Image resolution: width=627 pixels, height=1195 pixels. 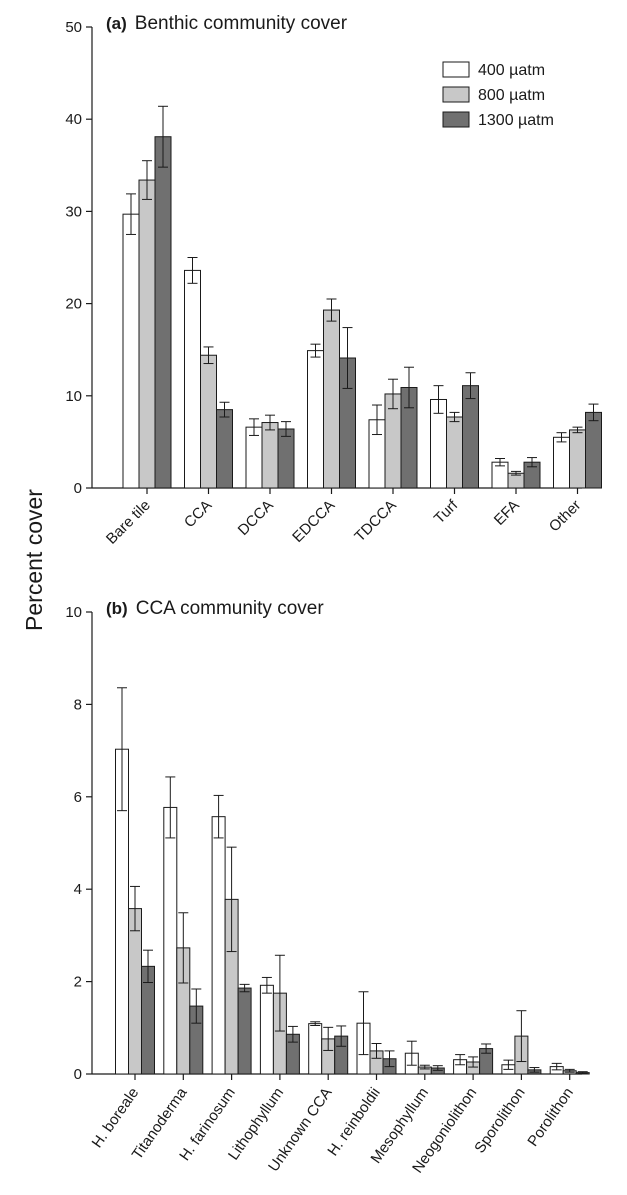 I want to click on y-tick-label: 40, so click(x=73, y=119).